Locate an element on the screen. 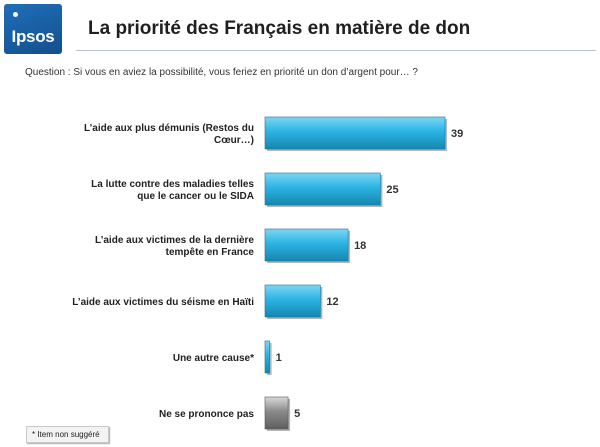 The image size is (600, 447). title-divider is located at coordinates (336, 50).